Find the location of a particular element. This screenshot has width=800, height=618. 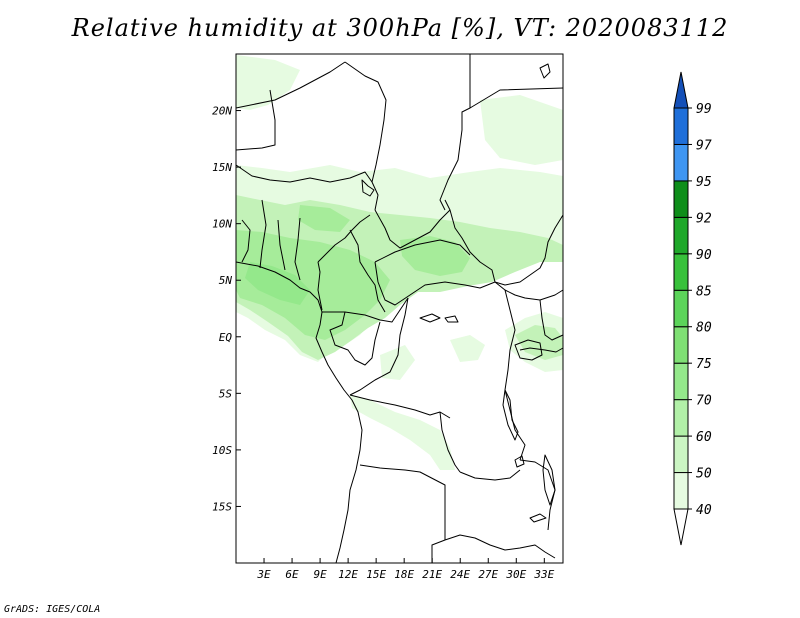

lon-label: 12E is located at coordinates (348, 574).